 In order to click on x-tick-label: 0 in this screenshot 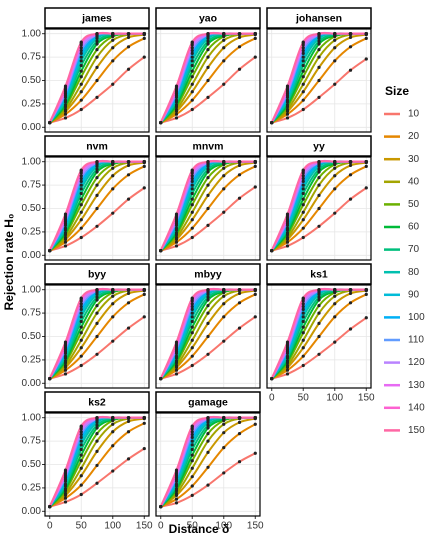, I will do `click(161, 526)`.